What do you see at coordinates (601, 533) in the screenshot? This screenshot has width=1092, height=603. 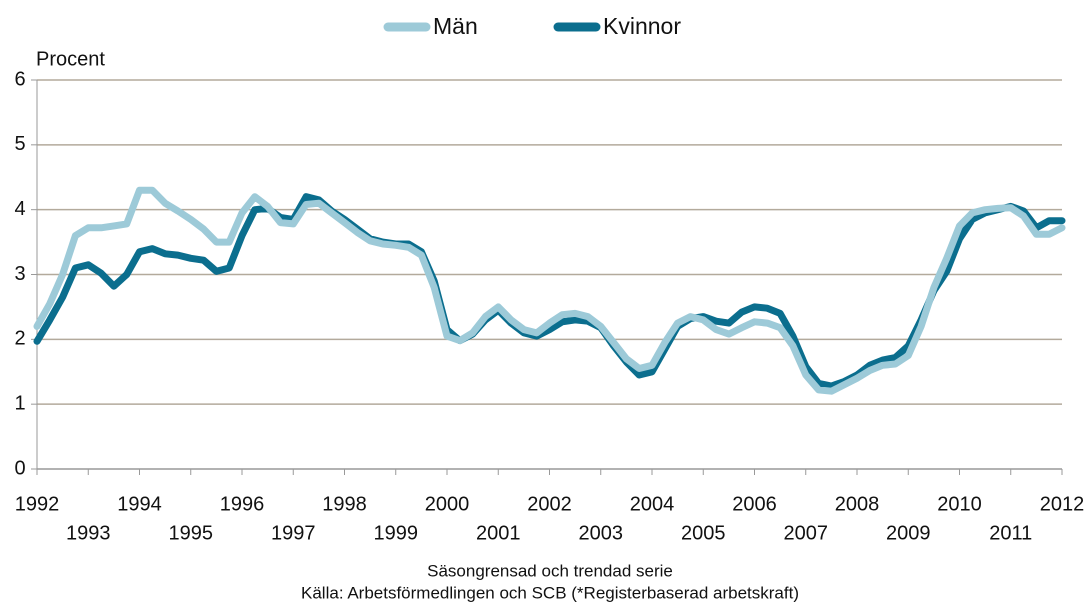 I see `x-tick-label: 2003` at bounding box center [601, 533].